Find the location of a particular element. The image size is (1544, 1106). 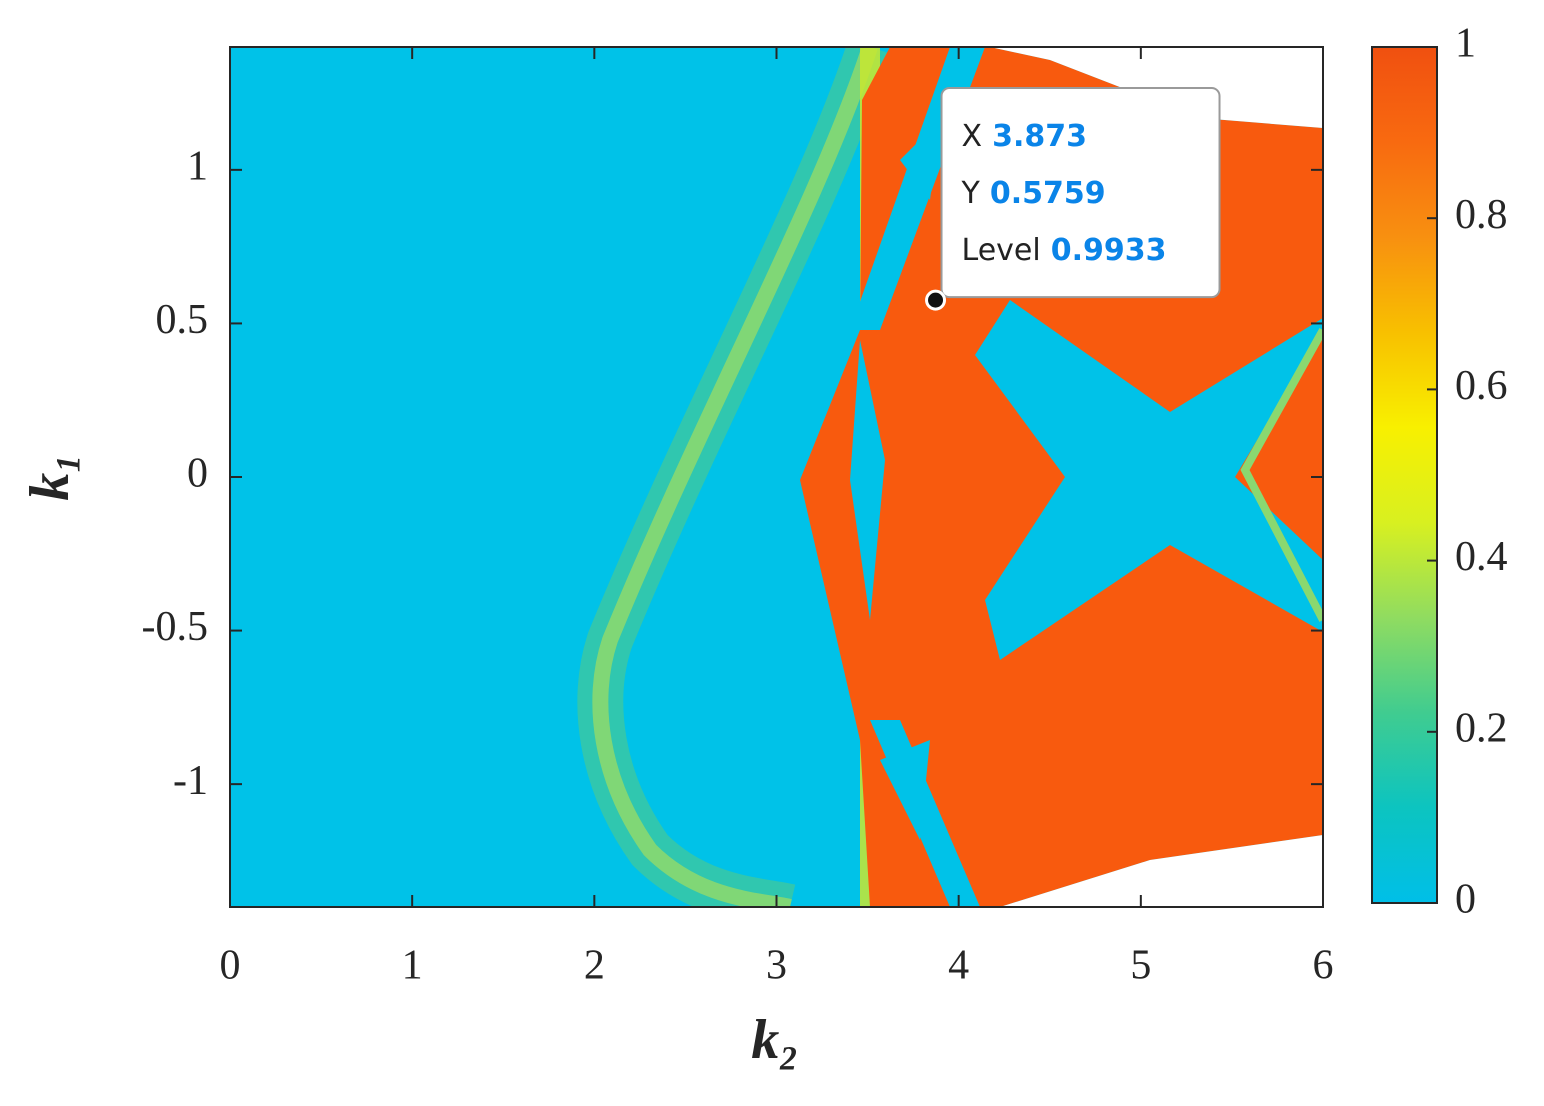

colorbar-tick-label: 0.6 is located at coordinates (1481, 386).